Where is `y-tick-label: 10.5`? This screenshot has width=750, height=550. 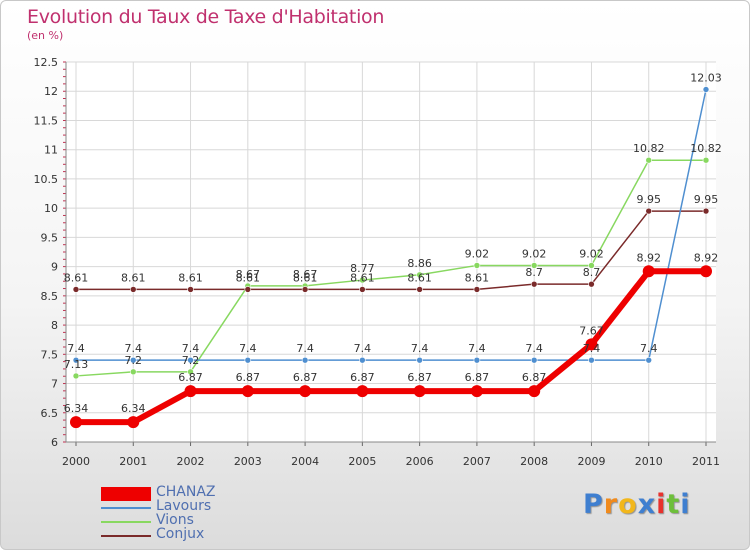
y-tick-label: 10.5 is located at coordinates (46, 179).